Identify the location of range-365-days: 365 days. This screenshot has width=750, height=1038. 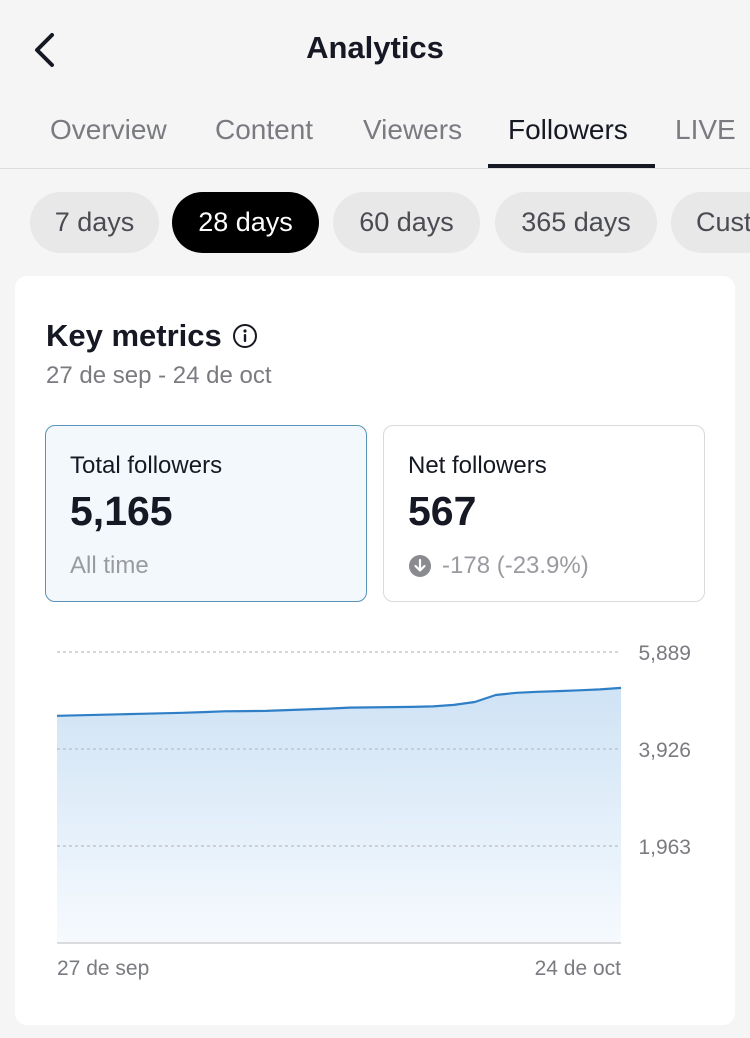
(576, 222).